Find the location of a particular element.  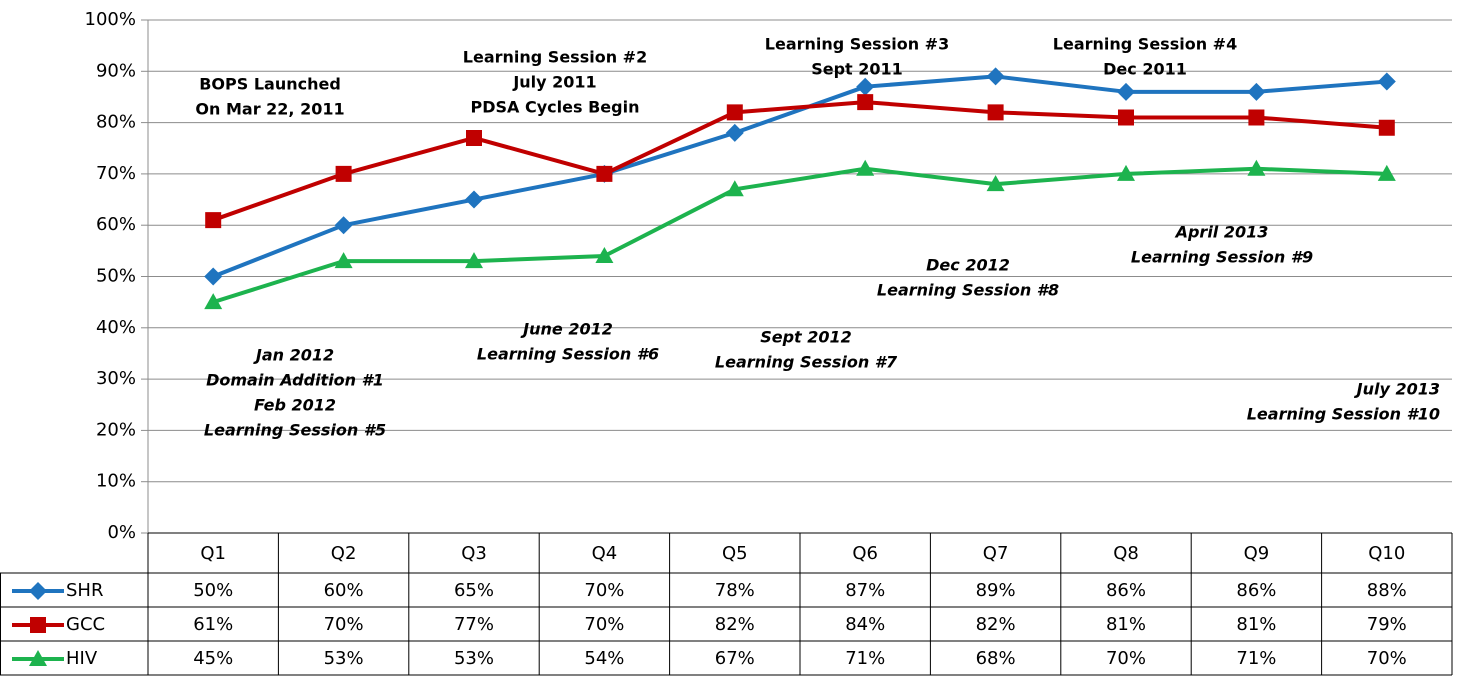

x-tick-label: Q7 is located at coordinates (996, 553).